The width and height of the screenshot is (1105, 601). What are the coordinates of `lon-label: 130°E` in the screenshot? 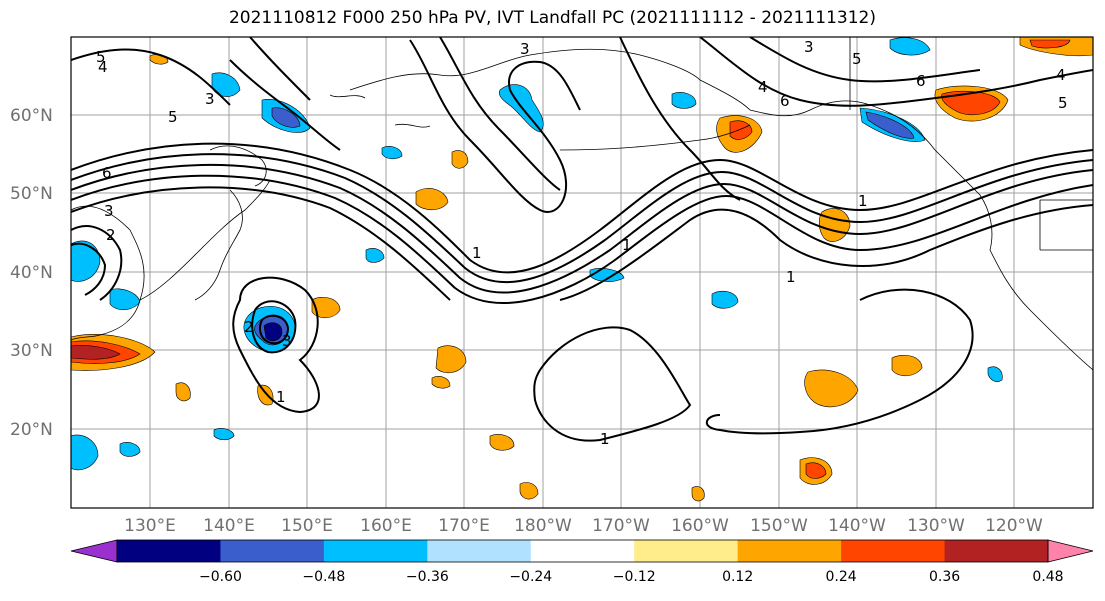 It's located at (150, 526).